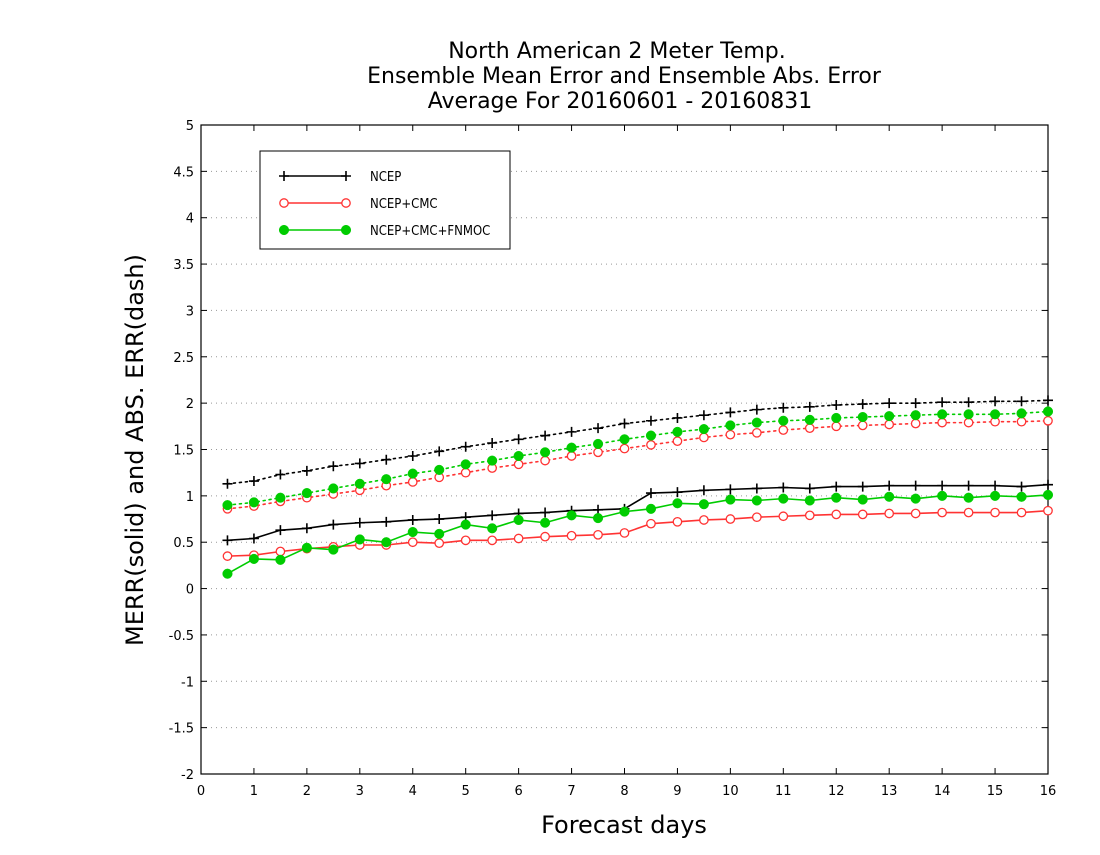 Image resolution: width=1100 pixels, height=855 pixels. I want to click on y-tick-label: 4.5, so click(183, 172).